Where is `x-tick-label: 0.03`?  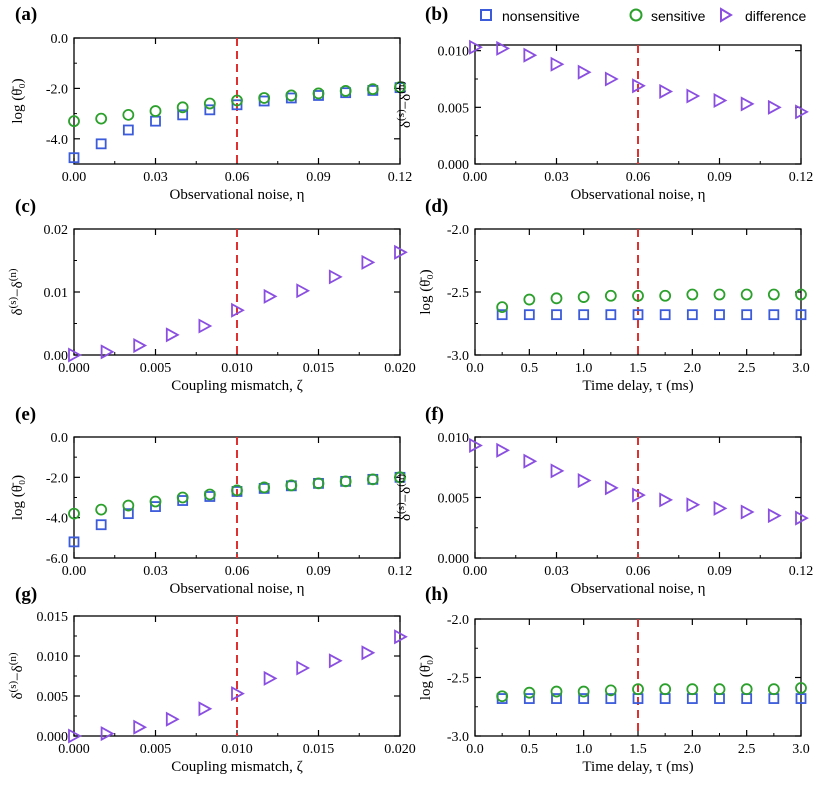 x-tick-label: 0.03 is located at coordinates (556, 177).